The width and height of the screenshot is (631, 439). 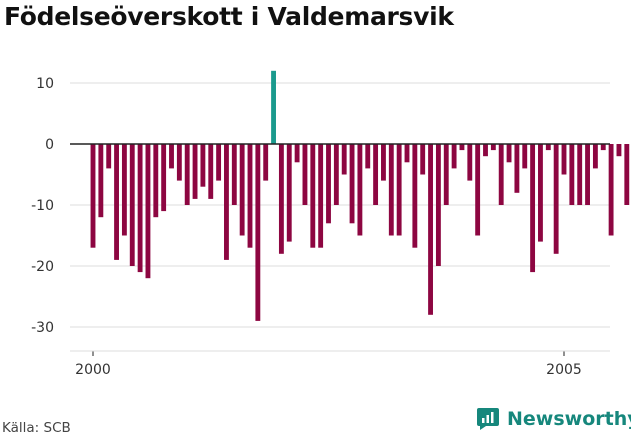 I want to click on source-note: Källa: SCB, so click(x=36, y=428).